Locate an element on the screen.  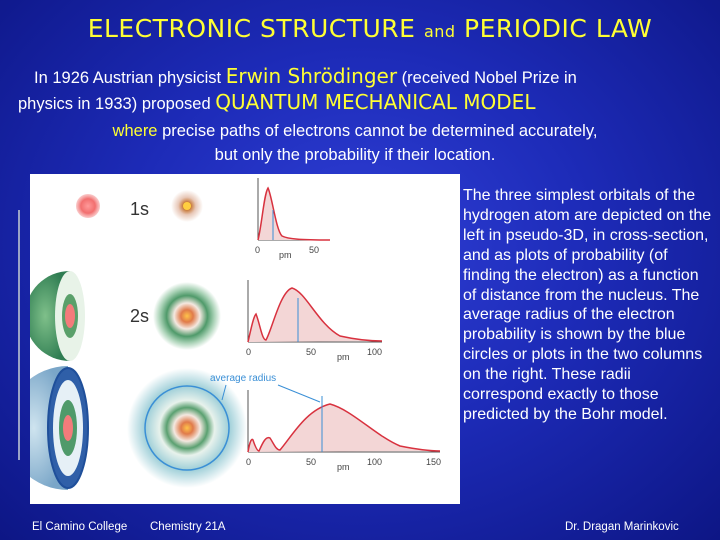
nucleus-dot is located at coordinates (187, 206).